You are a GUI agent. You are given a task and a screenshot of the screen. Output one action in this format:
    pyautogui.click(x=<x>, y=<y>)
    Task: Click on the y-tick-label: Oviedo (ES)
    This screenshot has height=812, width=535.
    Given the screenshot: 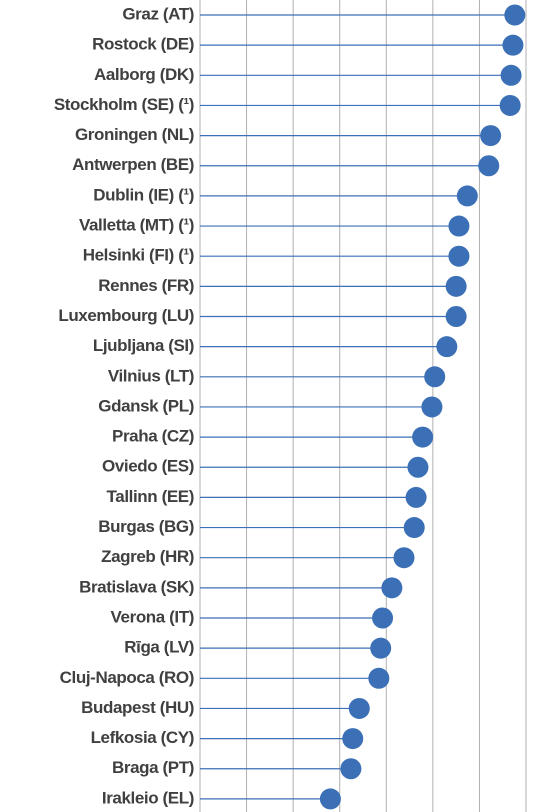 What is the action you would take?
    pyautogui.click(x=148, y=466)
    